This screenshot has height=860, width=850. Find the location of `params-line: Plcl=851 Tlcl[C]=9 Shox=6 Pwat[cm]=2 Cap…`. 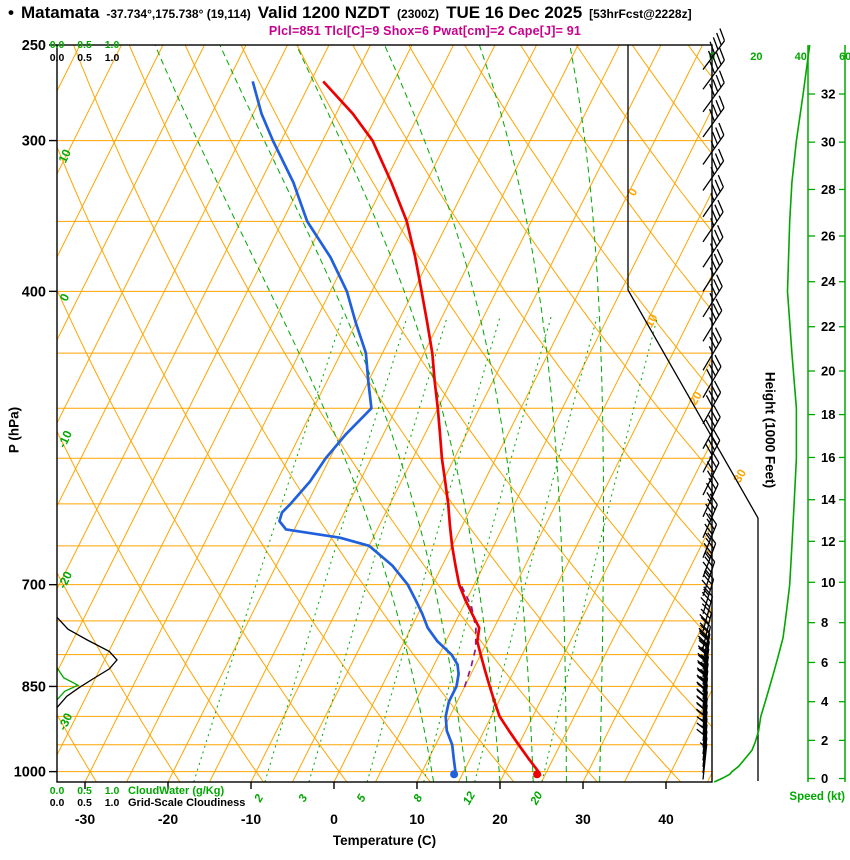

params-line: Plcl=851 Tlcl[C]=9 Shox=6 Pwat[cm]=2 Cap… is located at coordinates (425, 31).